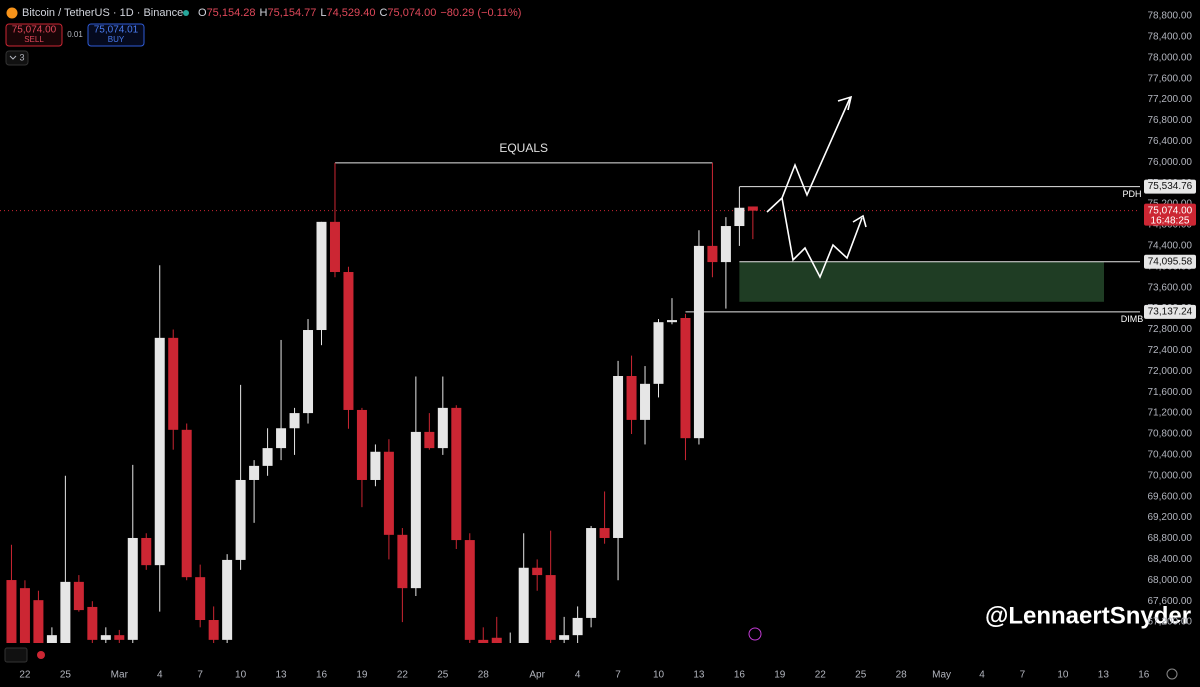 The width and height of the screenshot is (1200, 687). Describe the element at coordinates (34, 39) in the screenshot. I see `sell-label: SELL` at that location.